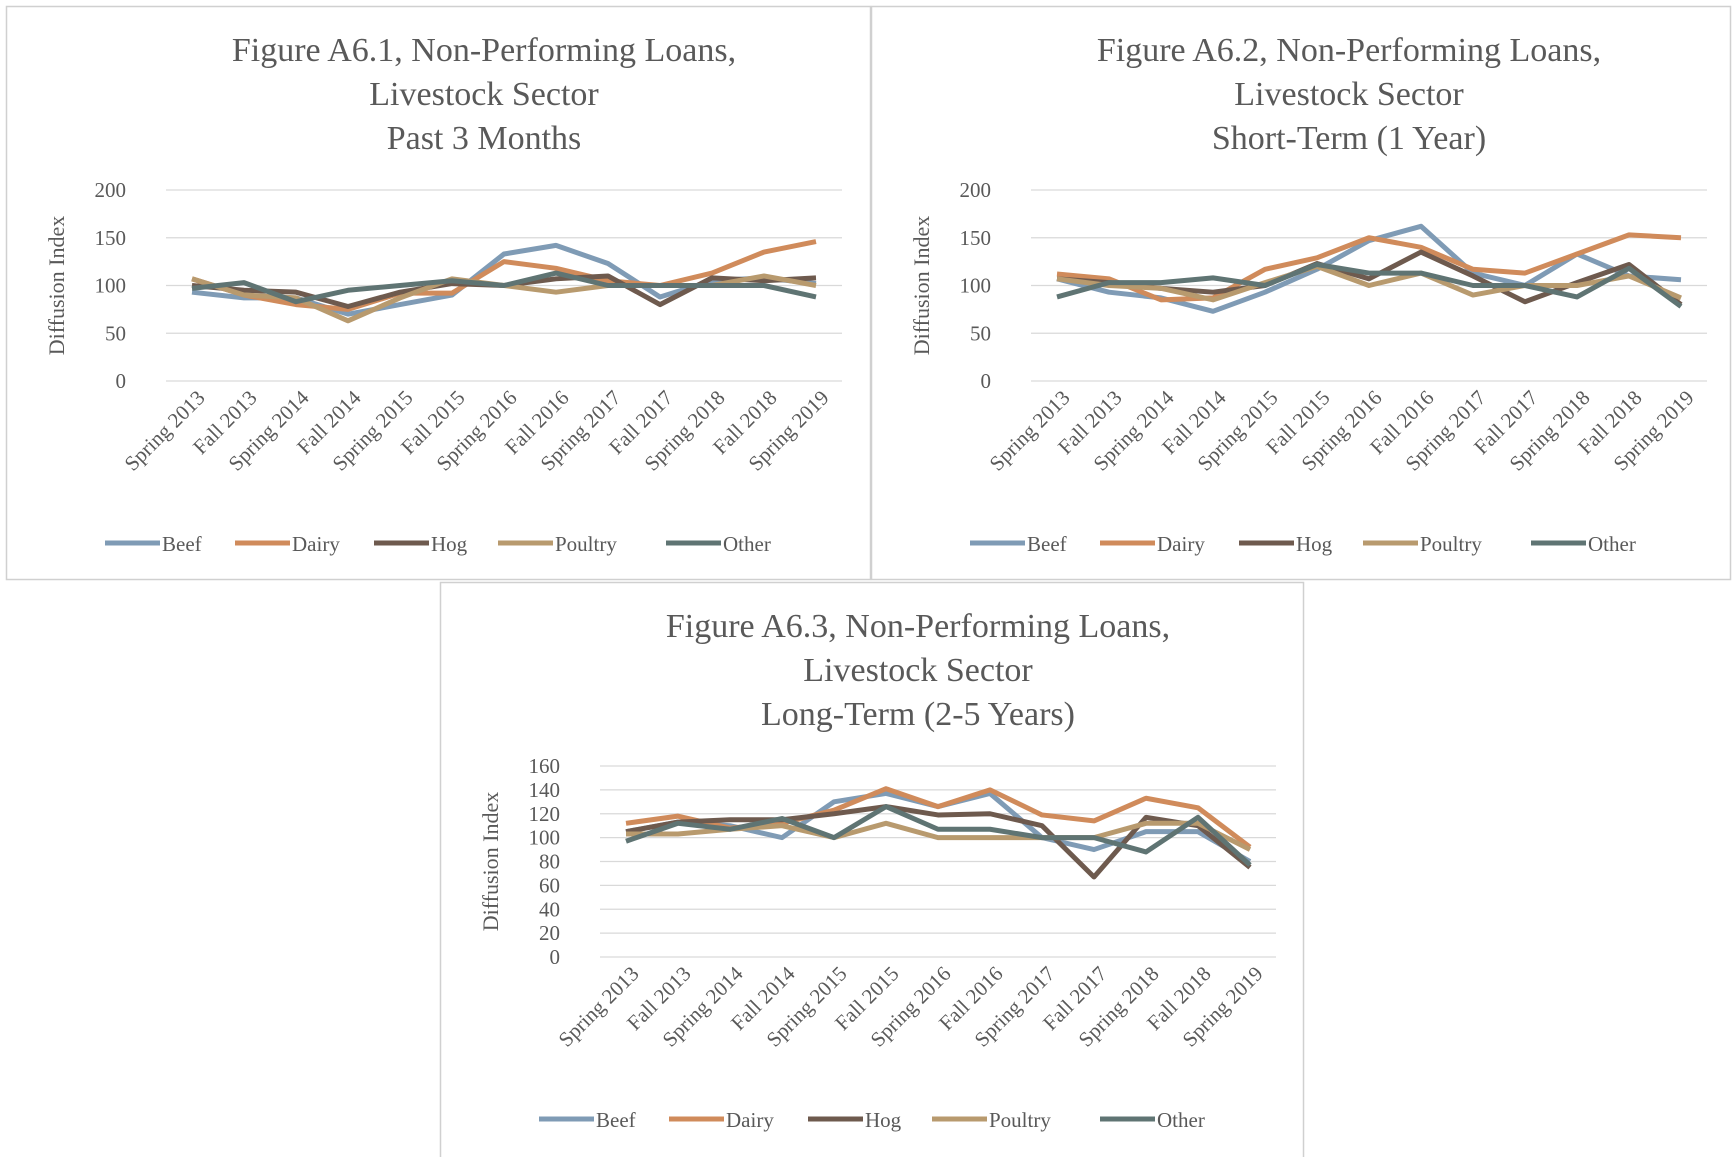 The height and width of the screenshot is (1162, 1732). What do you see at coordinates (545, 814) in the screenshot?
I see `y-tick-label: 120` at bounding box center [545, 814].